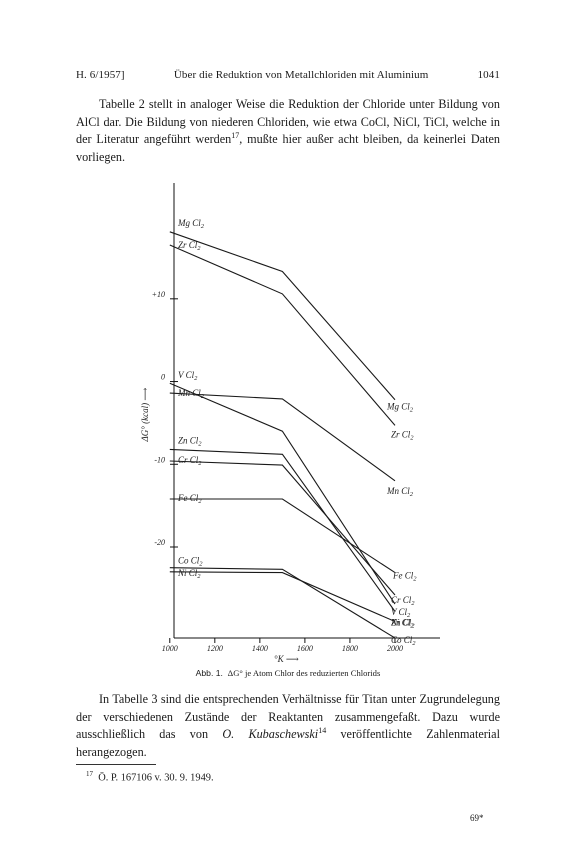 This screenshot has width=576, height=864. What do you see at coordinates (145, 415) in the screenshot?
I see `y-axis-label: ΔG° (kcal) ⟶` at bounding box center [145, 415].